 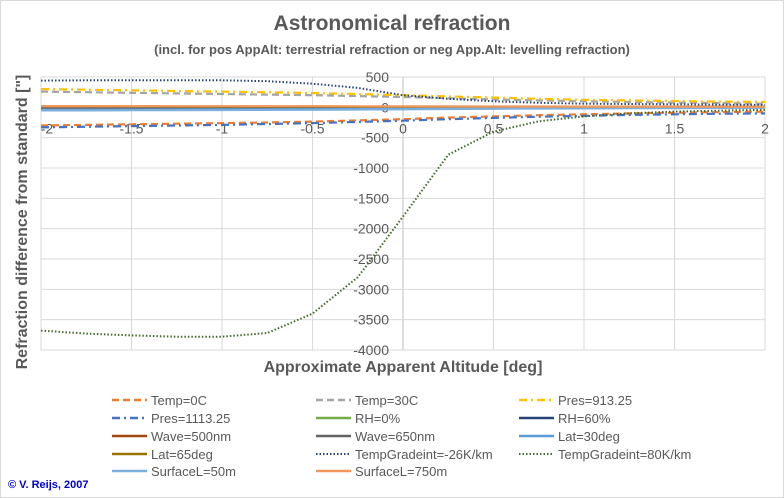 I want to click on x-axis-title: Approximate Apparent Altitude [deg], so click(x=403, y=367).